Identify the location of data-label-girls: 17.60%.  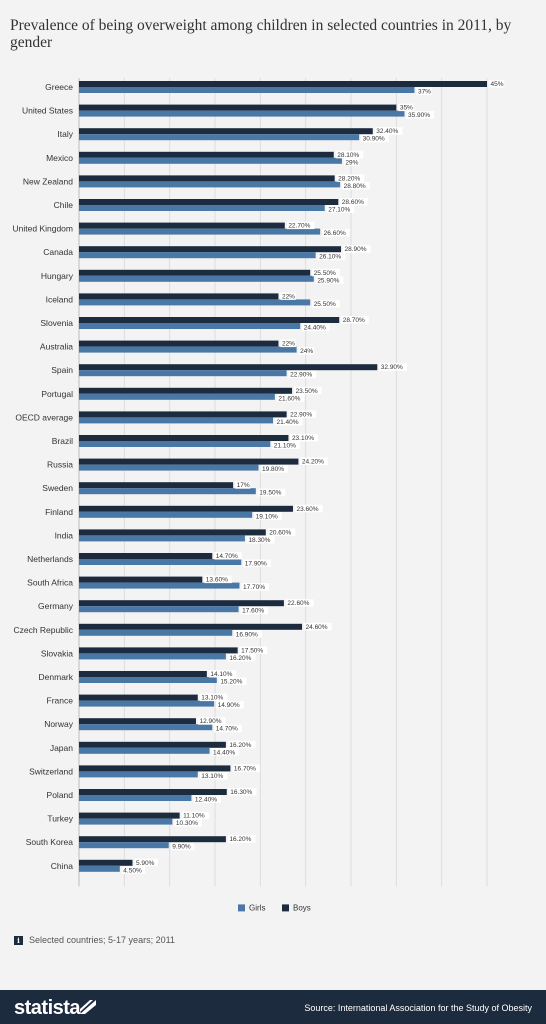
(253, 611).